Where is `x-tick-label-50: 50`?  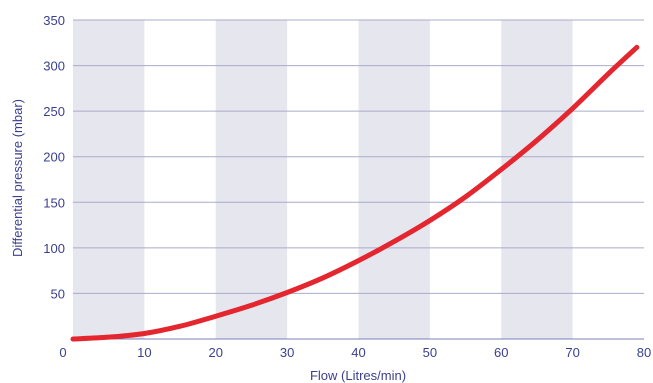
x-tick-label-50: 50 is located at coordinates (430, 352).